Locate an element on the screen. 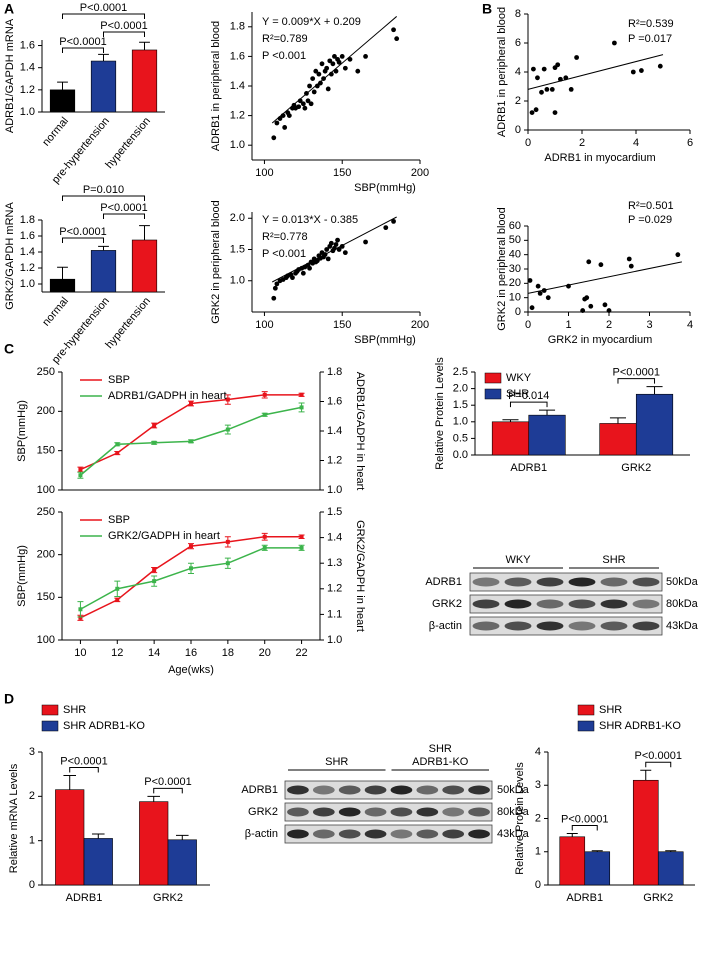  significance-label: P<0.0001 is located at coordinates (82, 232).